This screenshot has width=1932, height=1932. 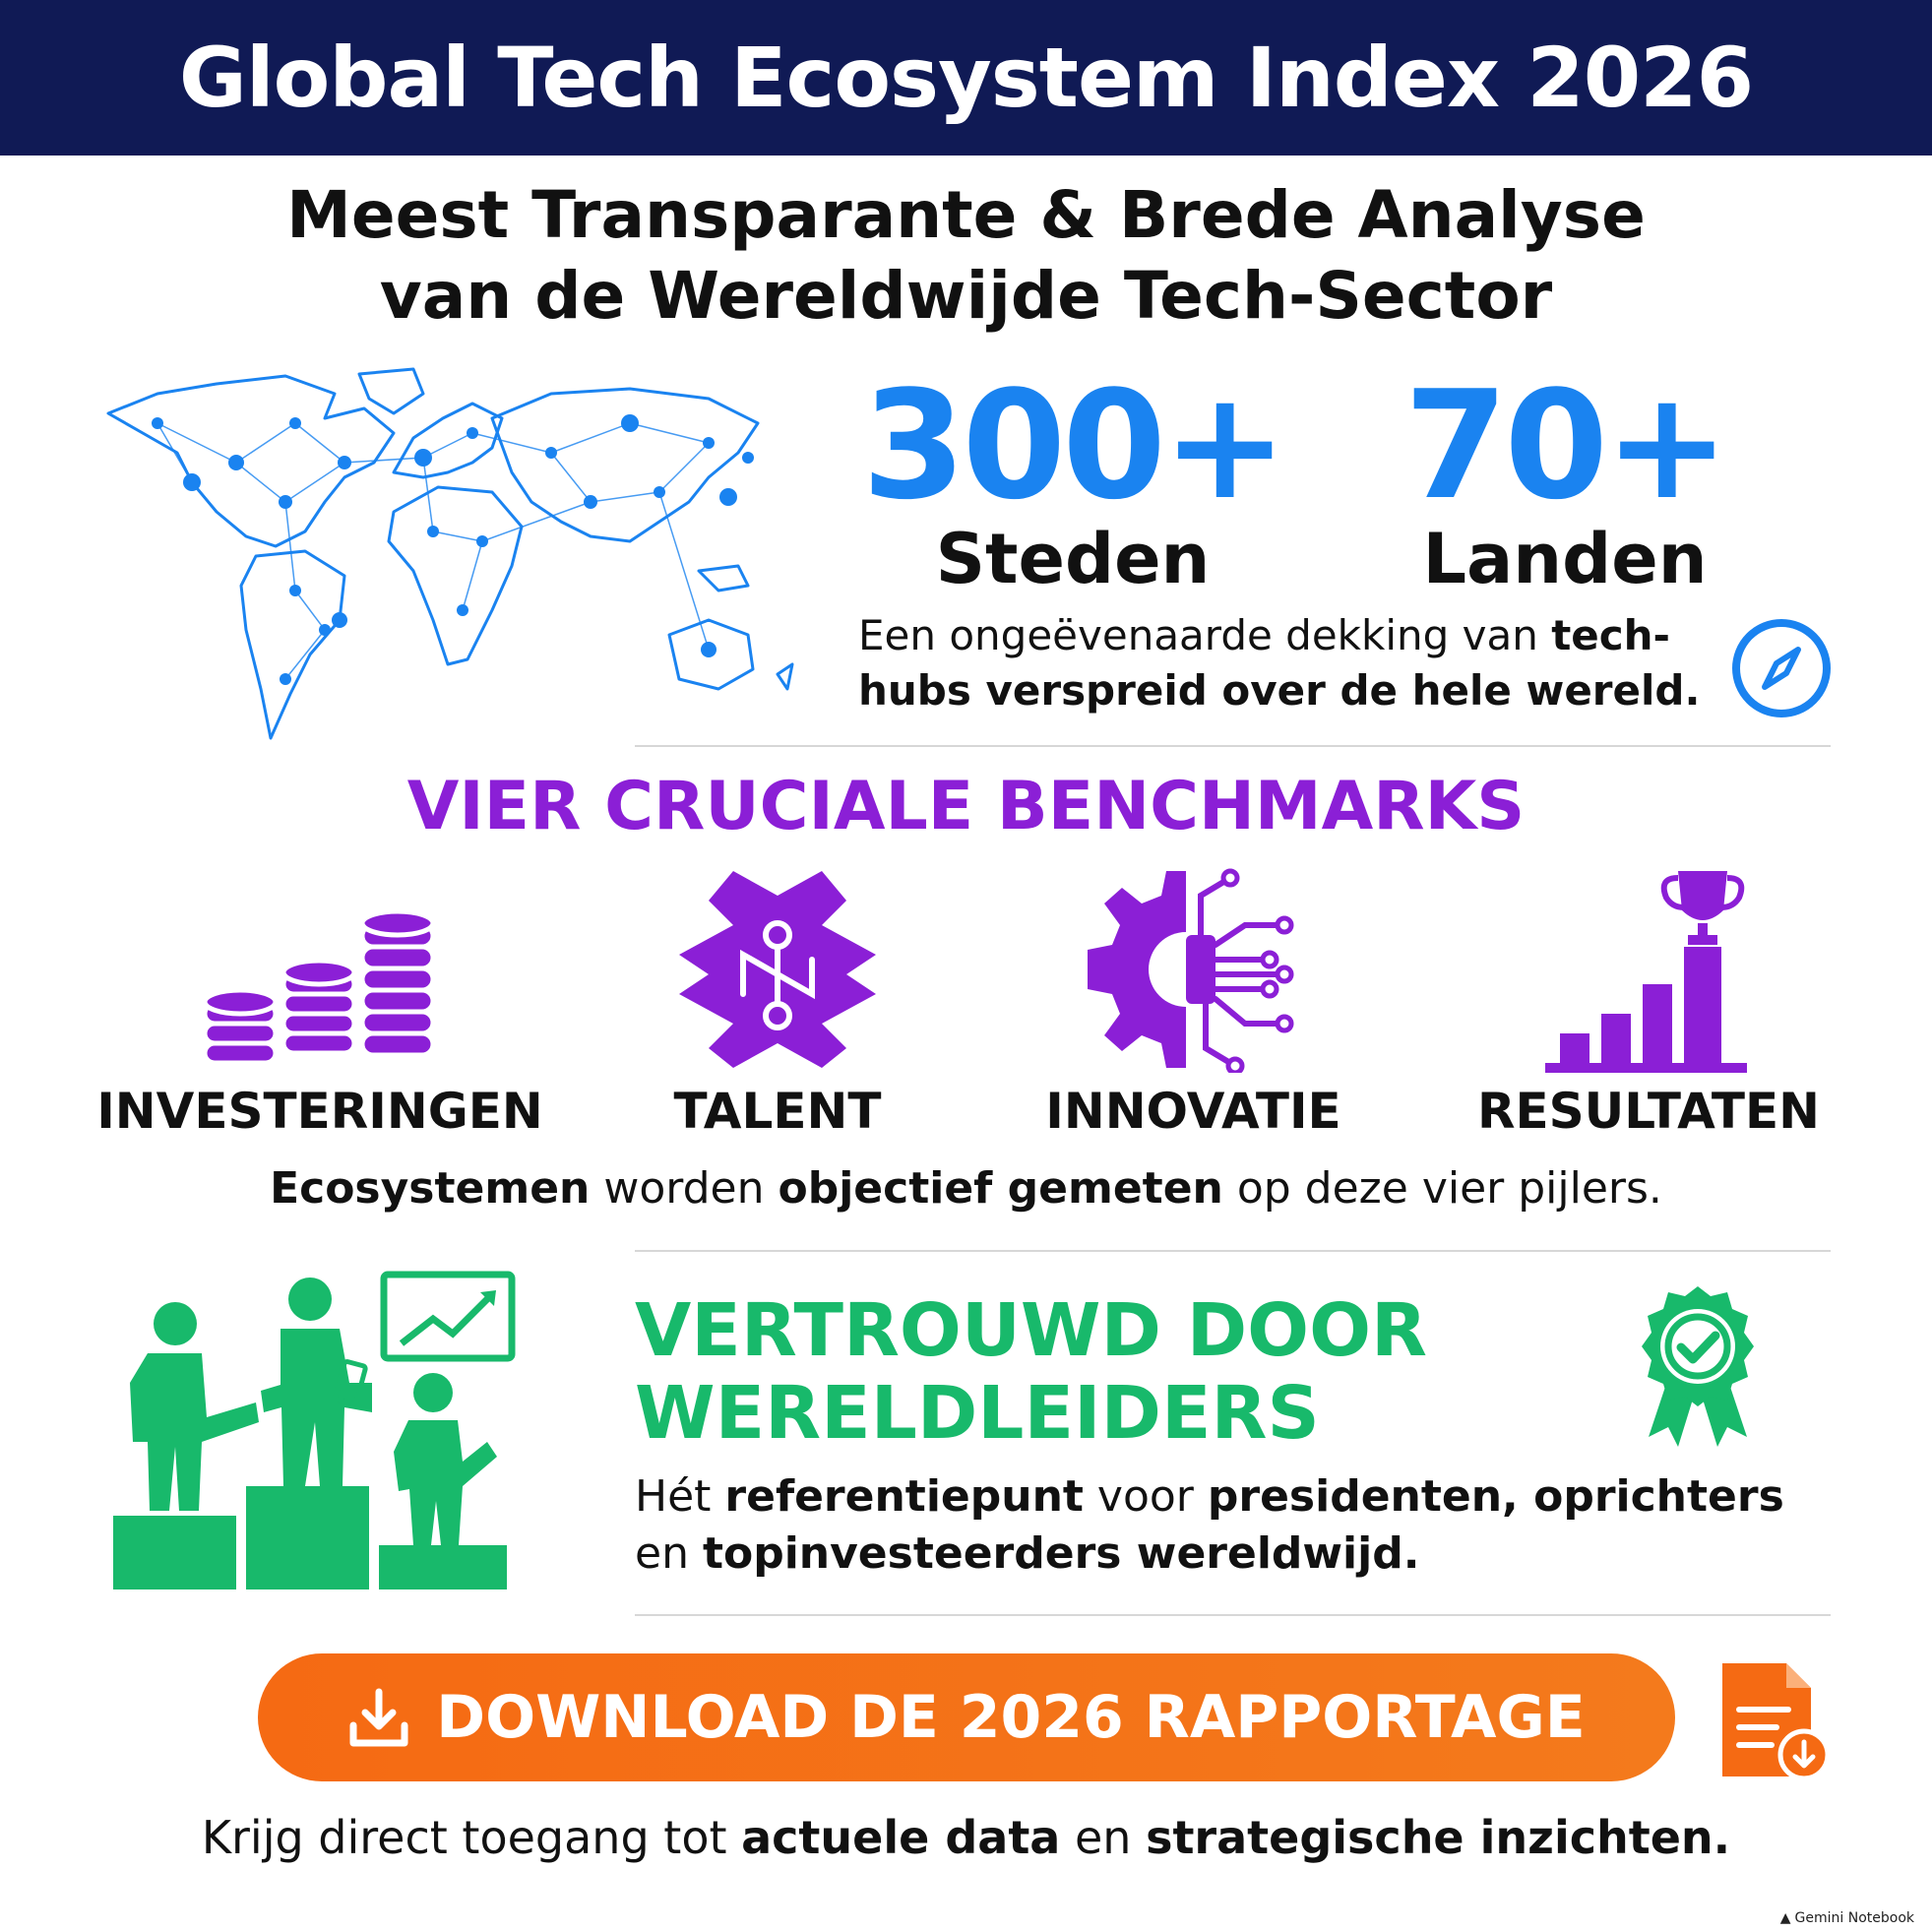 I want to click on stat-cities-value: 300+, so click(x=1074, y=445).